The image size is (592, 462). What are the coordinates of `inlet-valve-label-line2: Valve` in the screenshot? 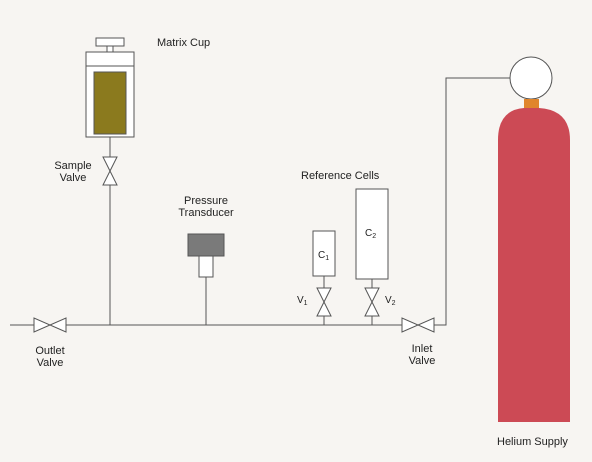 It's located at (422, 361).